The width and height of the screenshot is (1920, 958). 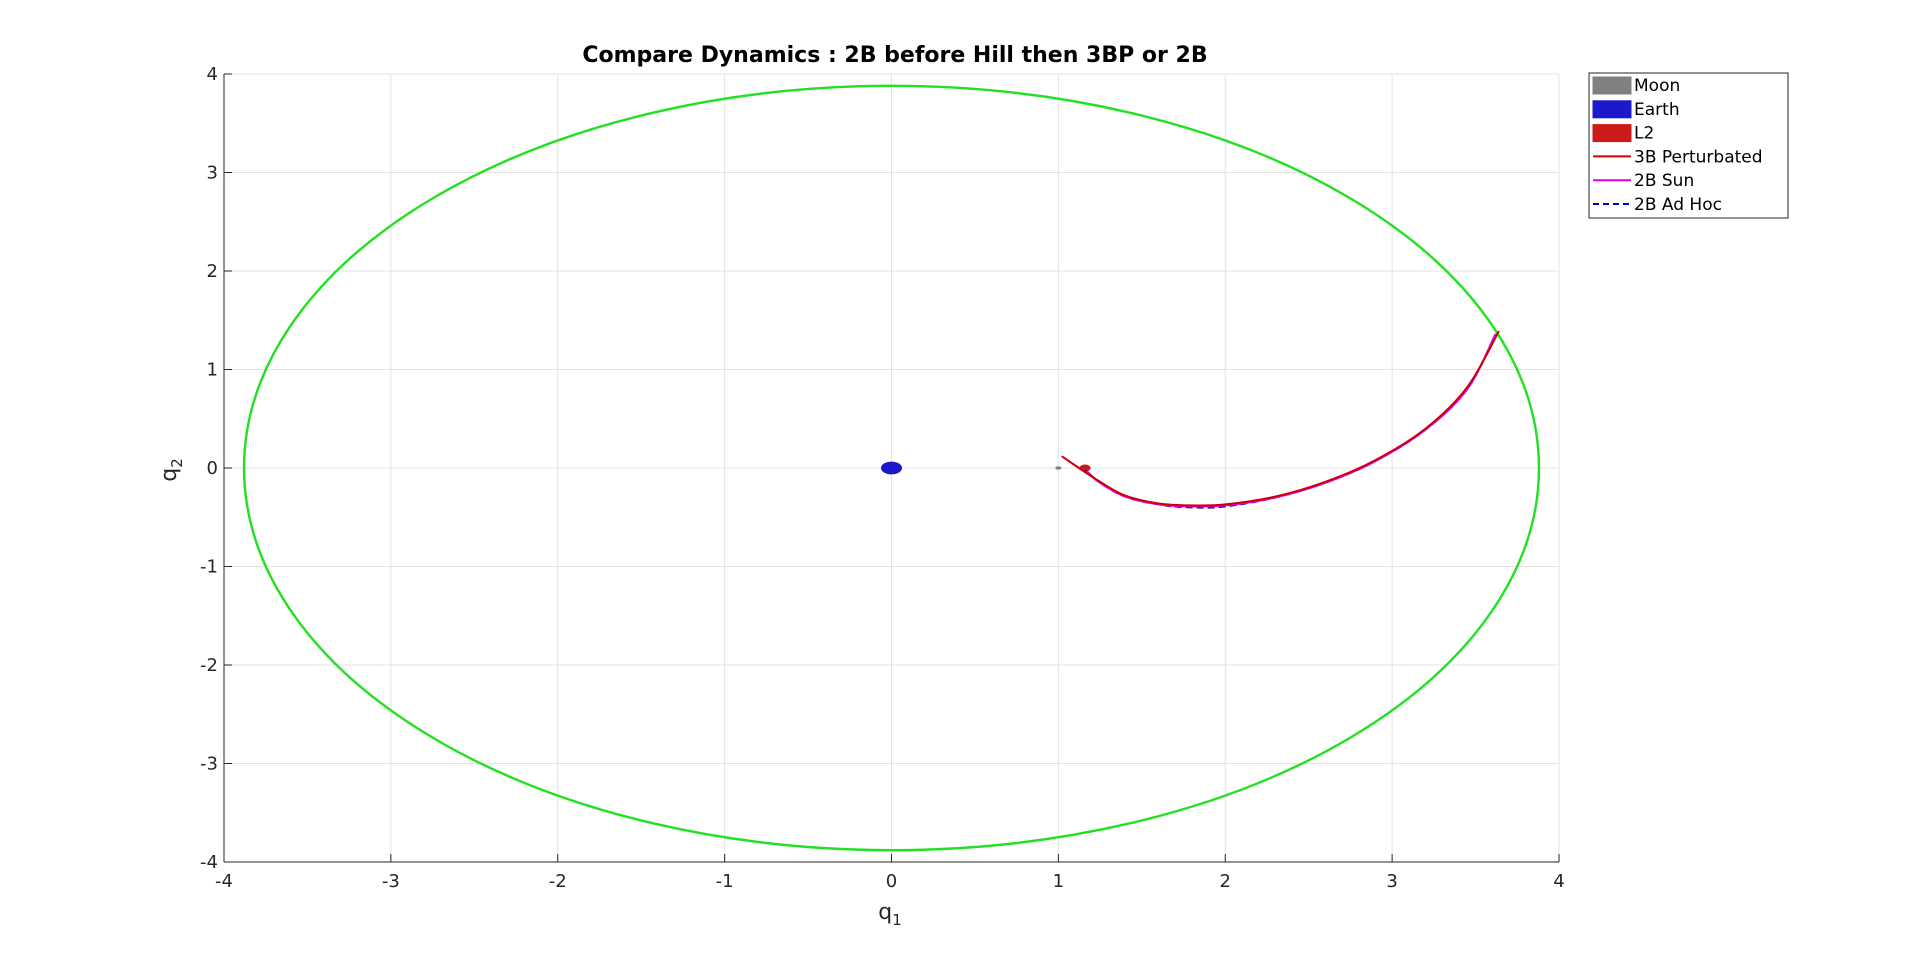 I want to click on y-axis-label-main: q, so click(x=169, y=475).